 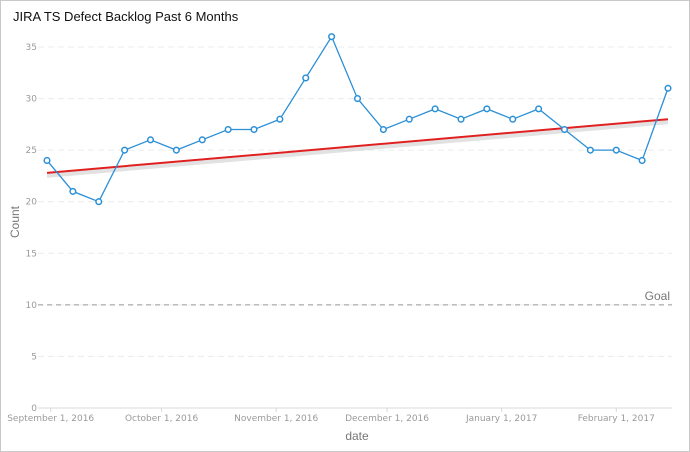 I want to click on y-tick-label: 20, so click(x=32, y=203).